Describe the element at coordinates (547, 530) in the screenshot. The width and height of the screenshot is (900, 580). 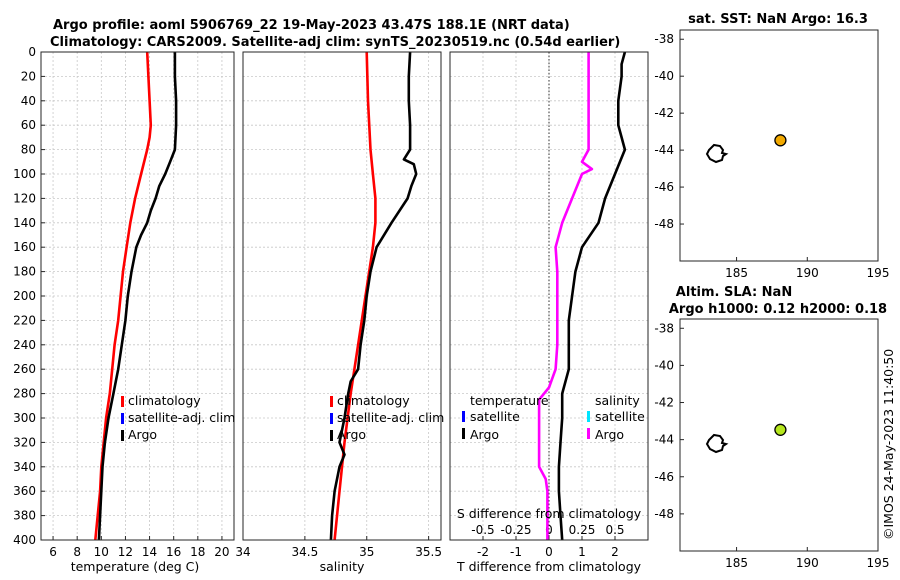
I see `difference-s-ticks: -0.5 -0.25 0 0.25 0.5` at that location.